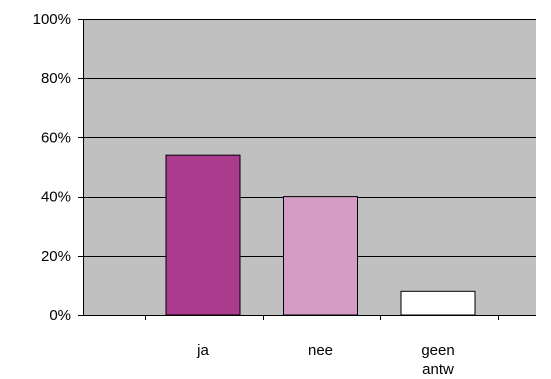  What do you see at coordinates (56, 197) in the screenshot?
I see `y-tick-label: 40%` at bounding box center [56, 197].